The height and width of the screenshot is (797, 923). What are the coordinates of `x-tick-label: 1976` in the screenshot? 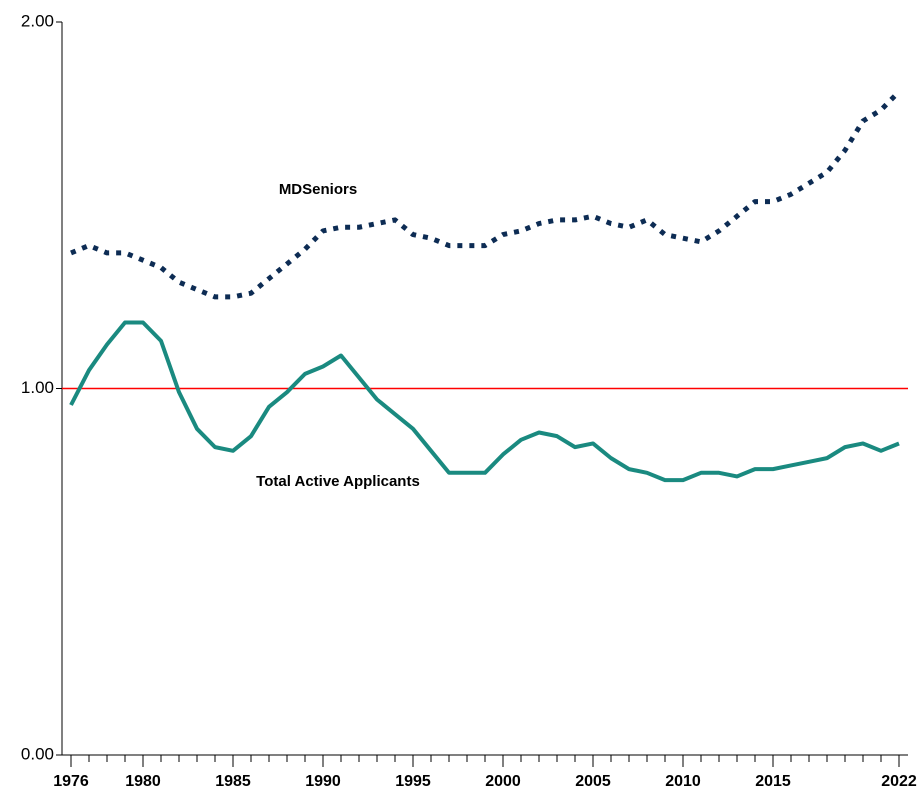 It's located at (71, 781).